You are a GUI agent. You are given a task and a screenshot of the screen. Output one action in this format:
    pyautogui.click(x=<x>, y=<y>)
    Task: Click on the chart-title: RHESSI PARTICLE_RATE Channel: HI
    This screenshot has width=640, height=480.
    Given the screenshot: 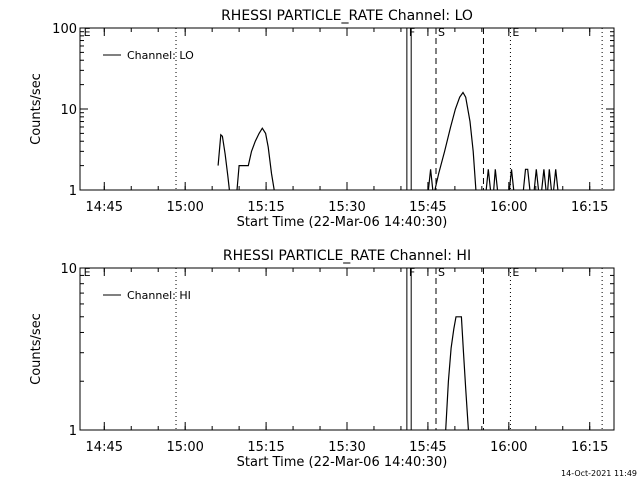 What is the action you would take?
    pyautogui.click(x=347, y=256)
    